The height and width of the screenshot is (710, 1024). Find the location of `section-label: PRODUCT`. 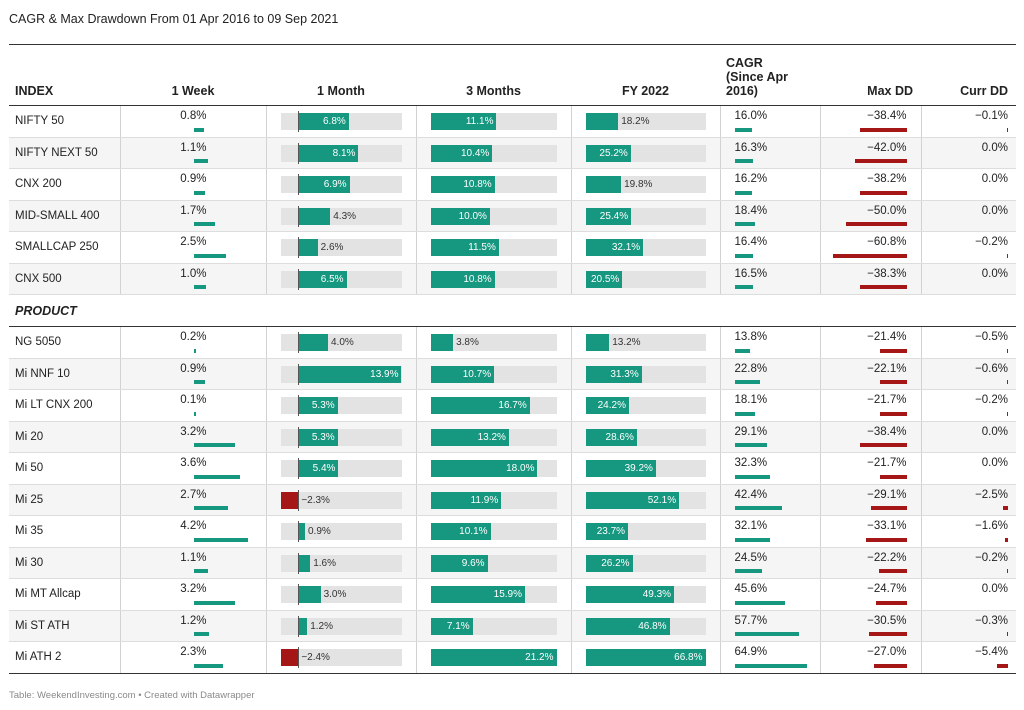

section-label: PRODUCT is located at coordinates (512, 310).